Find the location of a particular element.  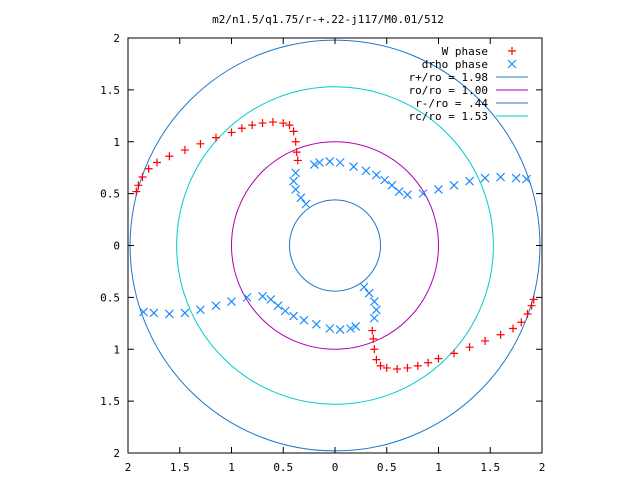

y-tick-label: 1 is located at coordinates (116, 349).